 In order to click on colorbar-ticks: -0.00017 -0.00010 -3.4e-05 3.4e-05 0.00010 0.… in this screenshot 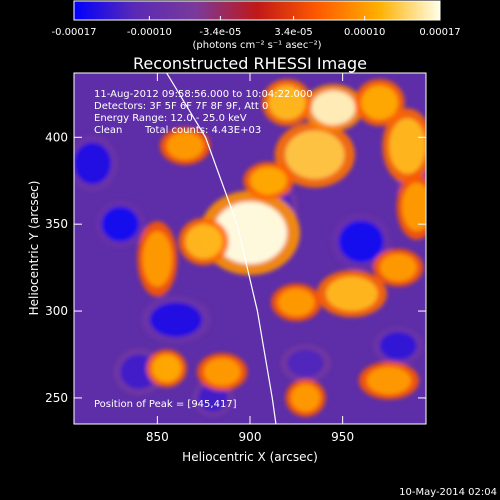, I will do `click(256, 27)`.